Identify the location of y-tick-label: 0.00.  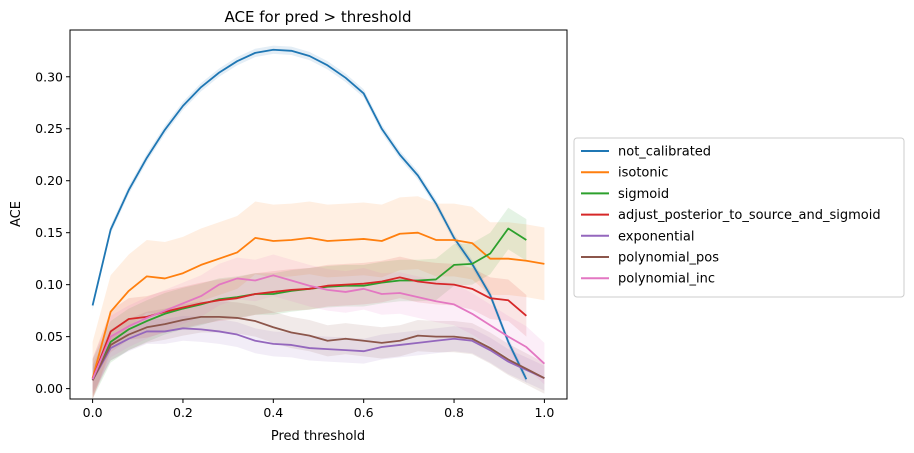
(49, 388).